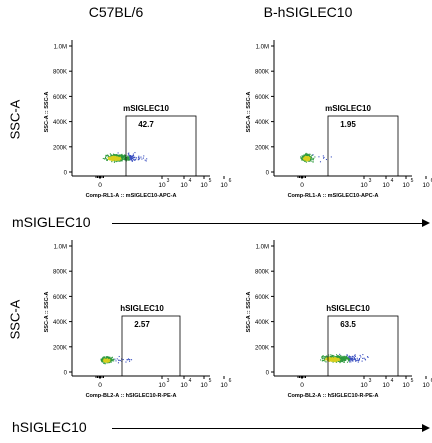  Describe the element at coordinates (333, 196) in the screenshot. I see `x-axis-title: Comp-RL1-A :: mSIGLEC10-APC-A` at that location.